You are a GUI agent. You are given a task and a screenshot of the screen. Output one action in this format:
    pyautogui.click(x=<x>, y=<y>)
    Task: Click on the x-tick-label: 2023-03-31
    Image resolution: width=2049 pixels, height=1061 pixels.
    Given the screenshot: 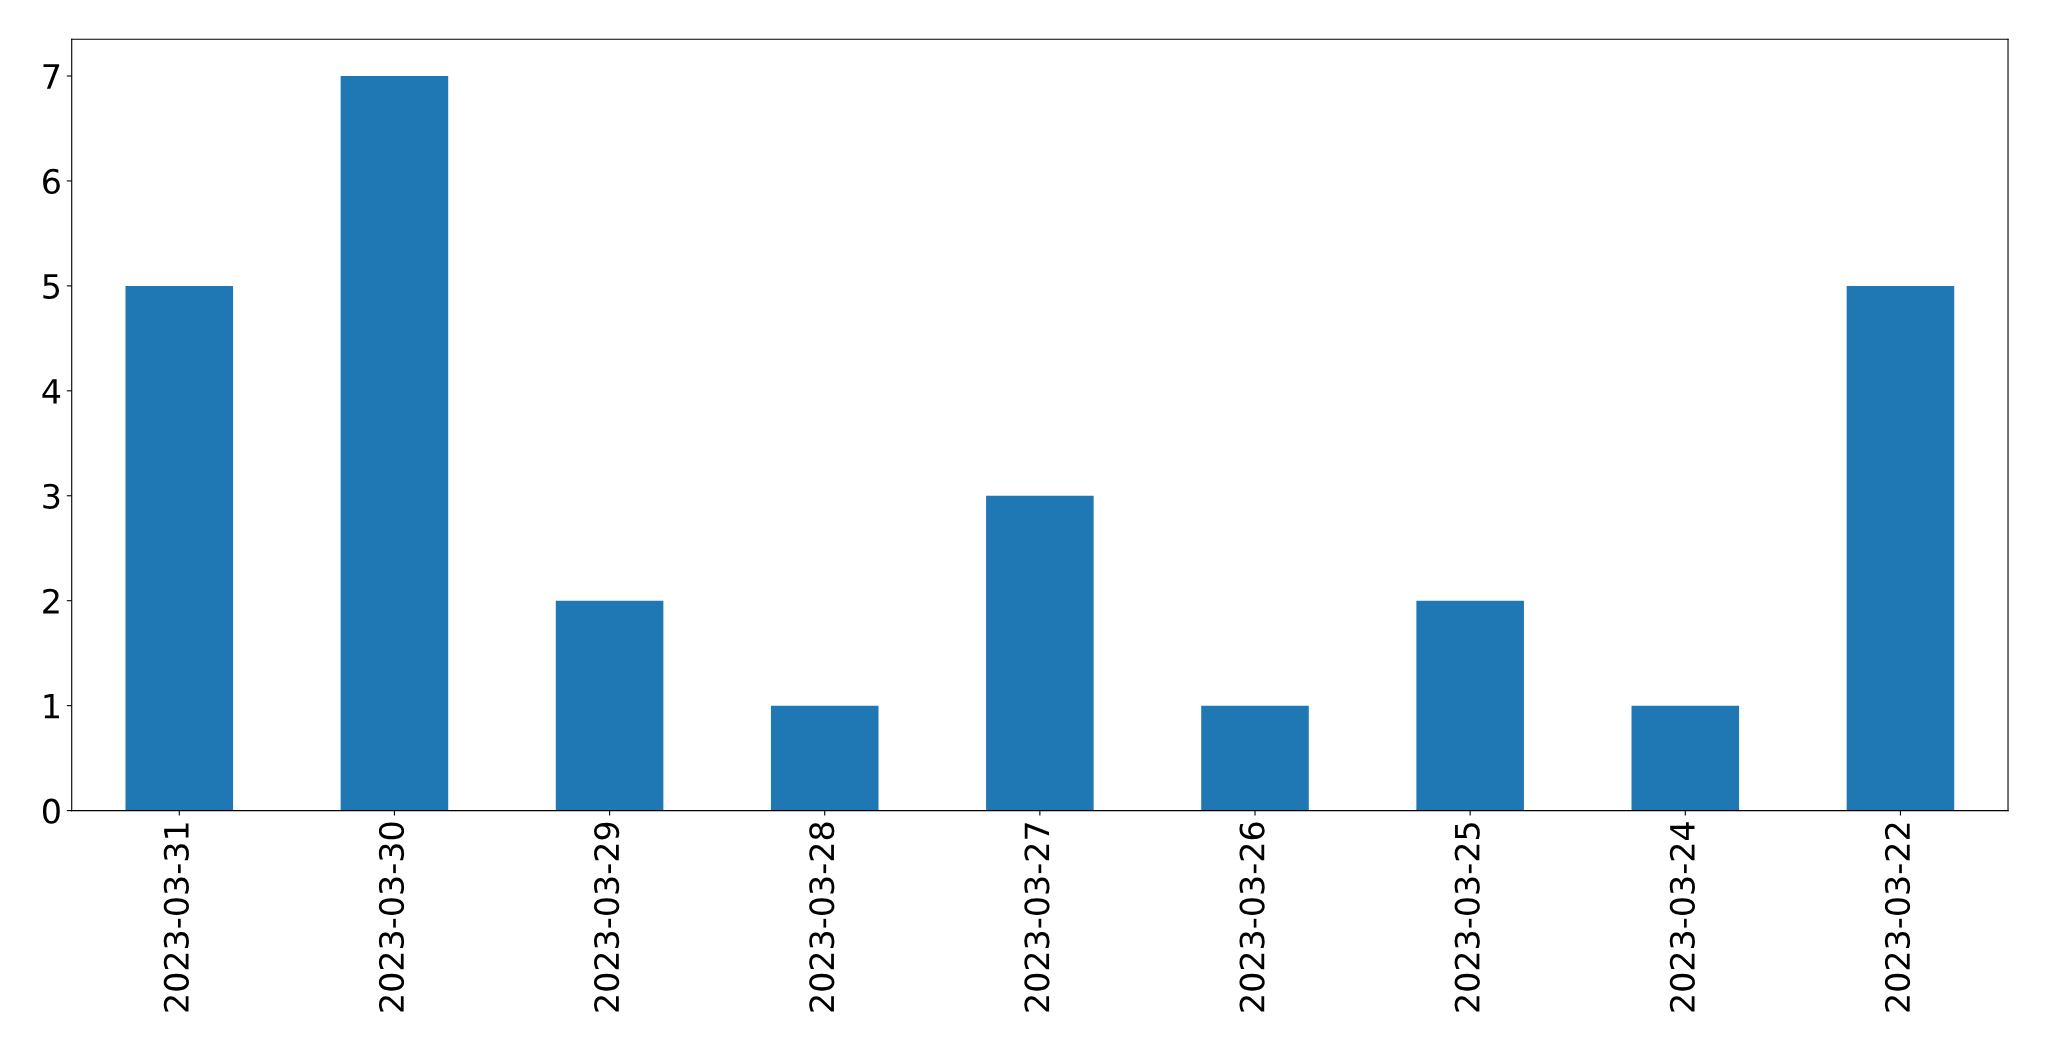 What is the action you would take?
    pyautogui.click(x=176, y=917)
    